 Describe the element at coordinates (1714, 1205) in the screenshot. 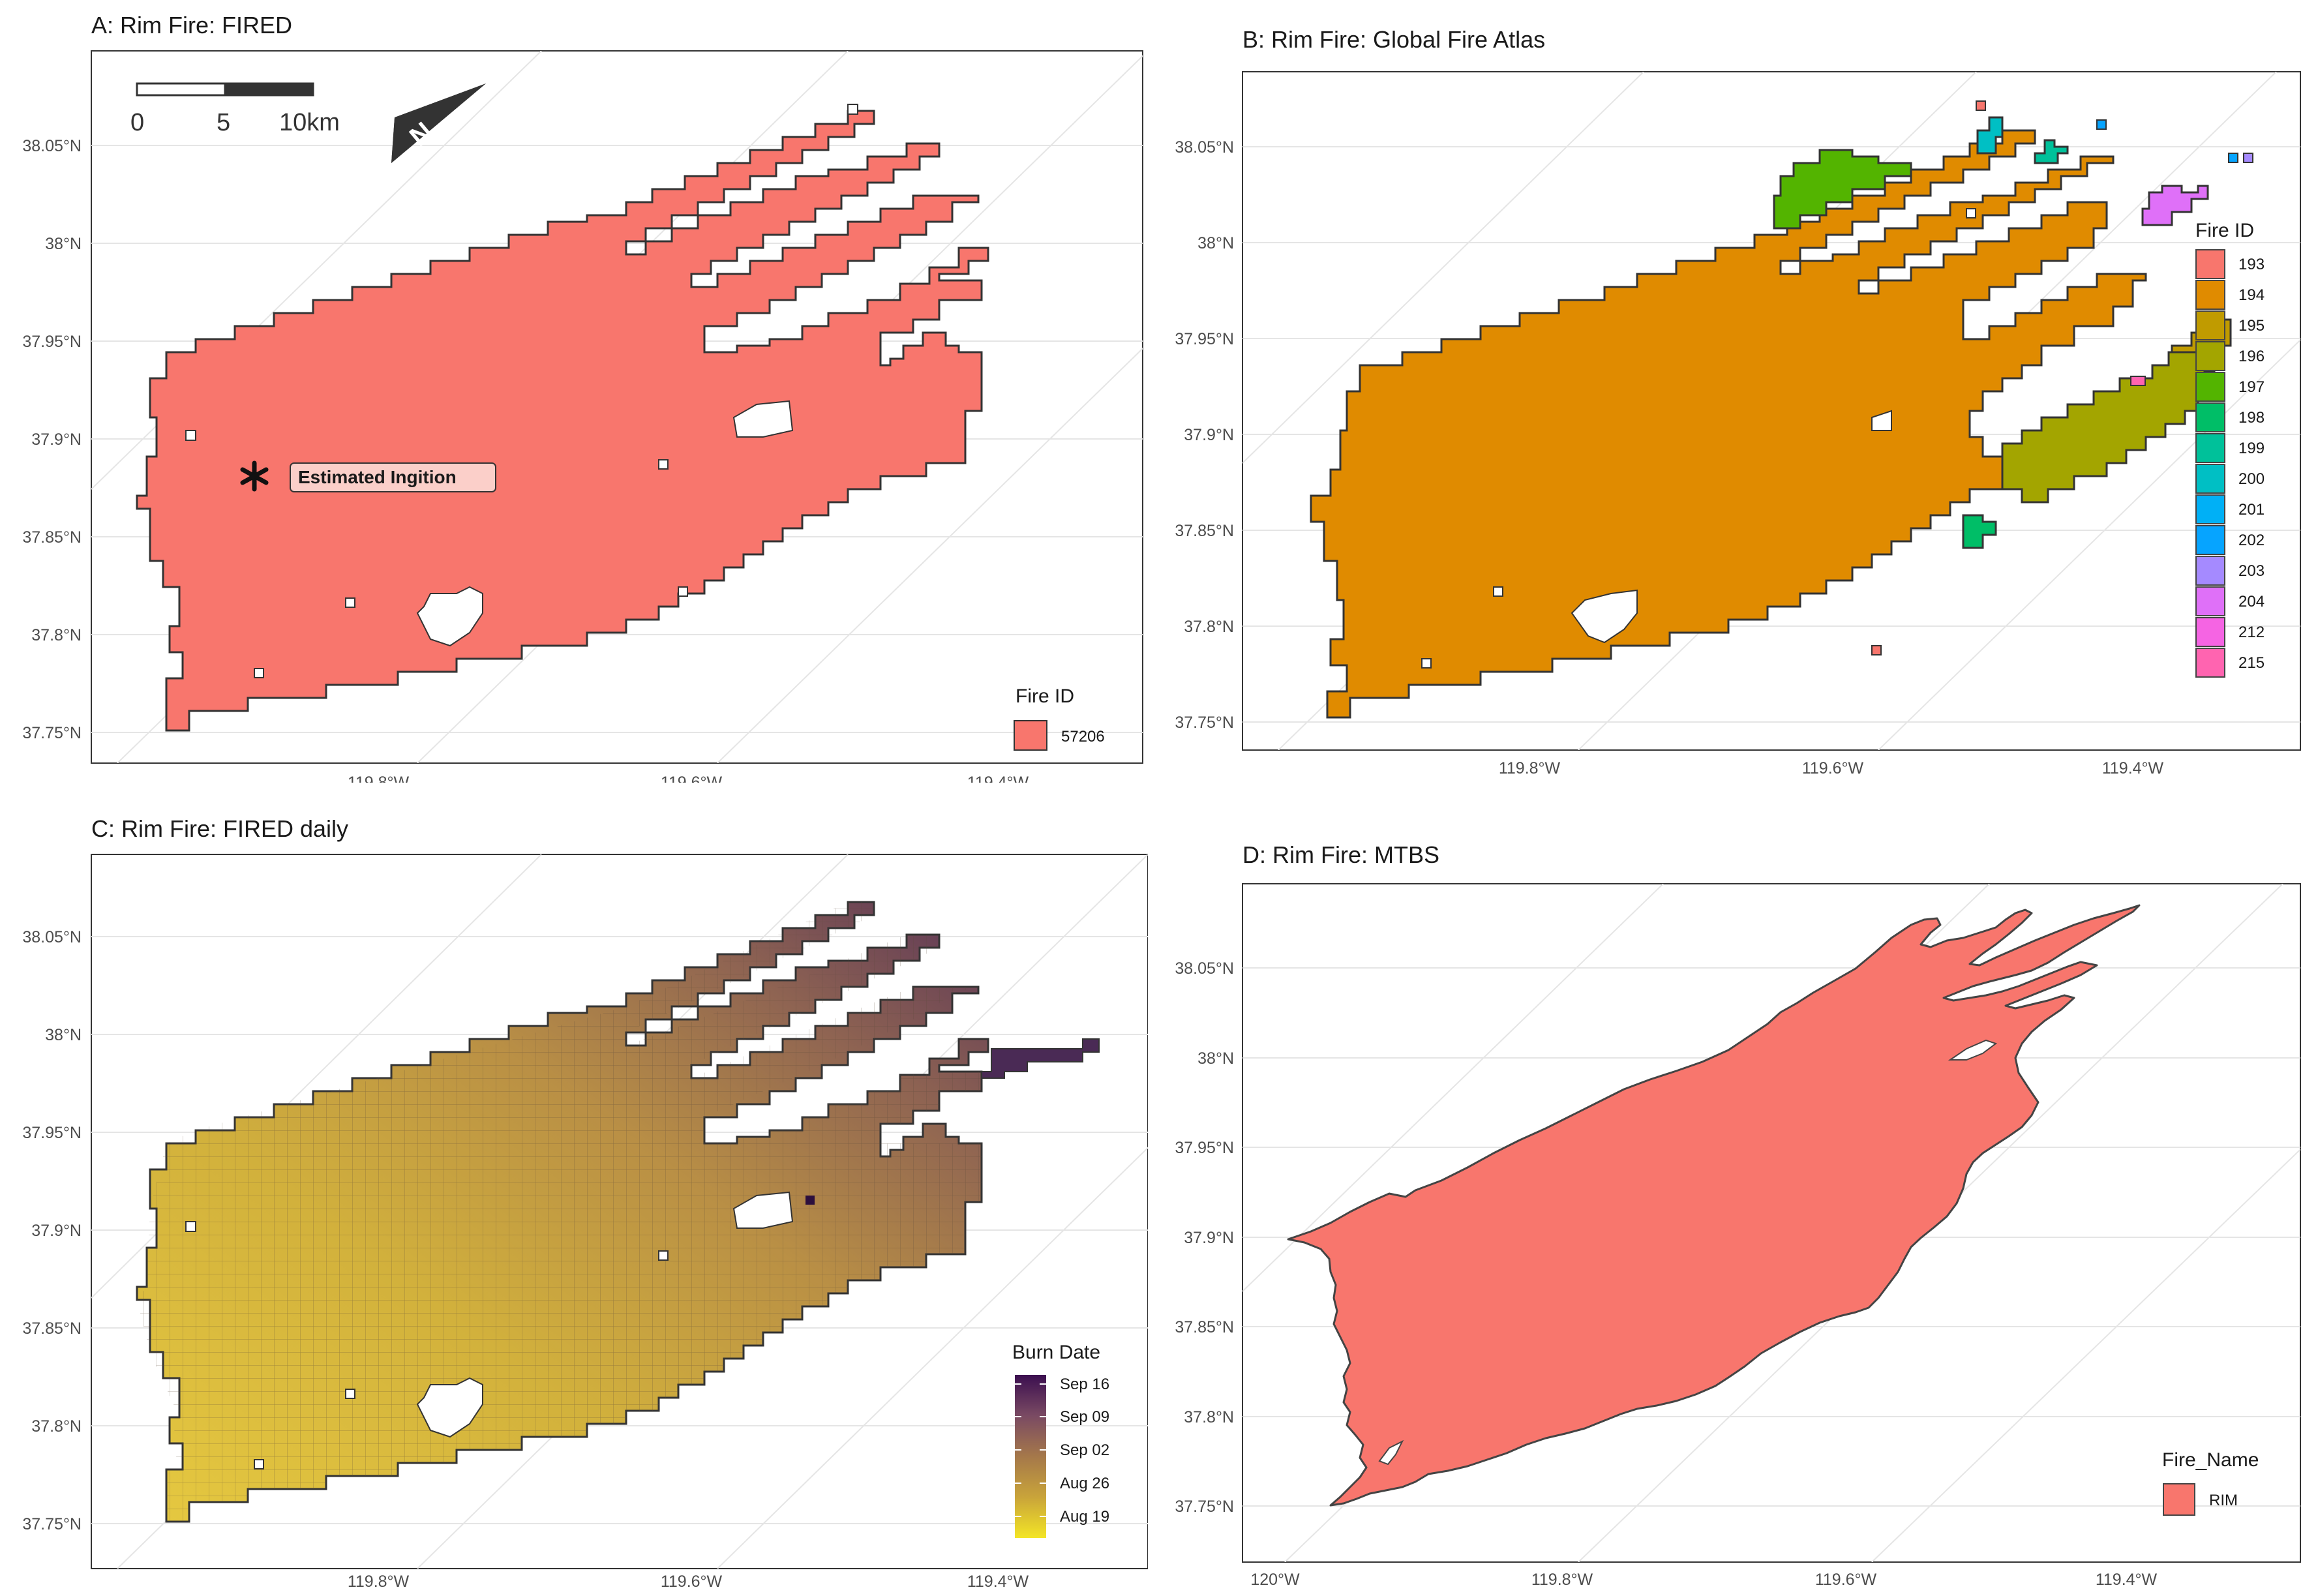

I see `fire-perimeter-mtbs` at that location.